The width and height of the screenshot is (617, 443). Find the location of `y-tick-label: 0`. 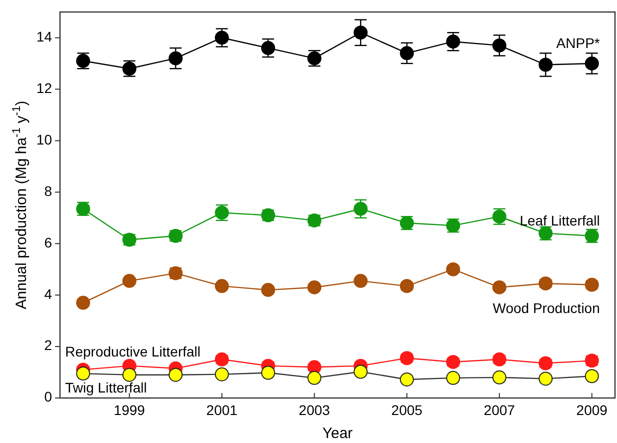

y-tick-label: 0 is located at coordinates (48, 396).